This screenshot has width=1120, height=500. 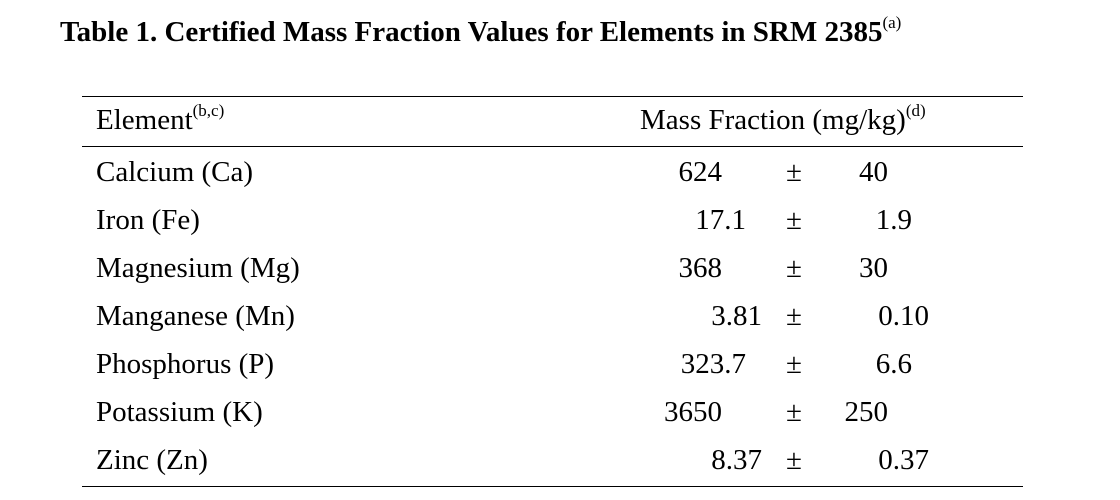 What do you see at coordinates (700, 172) in the screenshot?
I see `value: 624` at bounding box center [700, 172].